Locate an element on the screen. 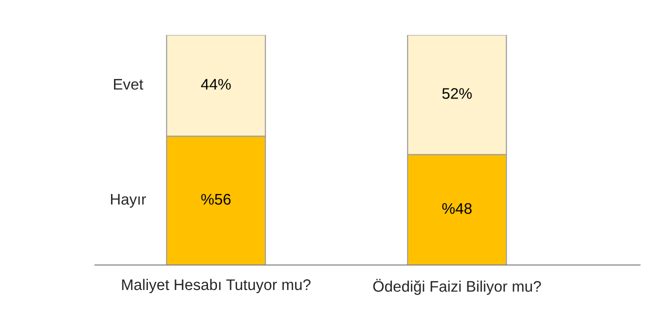 This screenshot has width=660, height=330. data-label: 52% is located at coordinates (457, 93).